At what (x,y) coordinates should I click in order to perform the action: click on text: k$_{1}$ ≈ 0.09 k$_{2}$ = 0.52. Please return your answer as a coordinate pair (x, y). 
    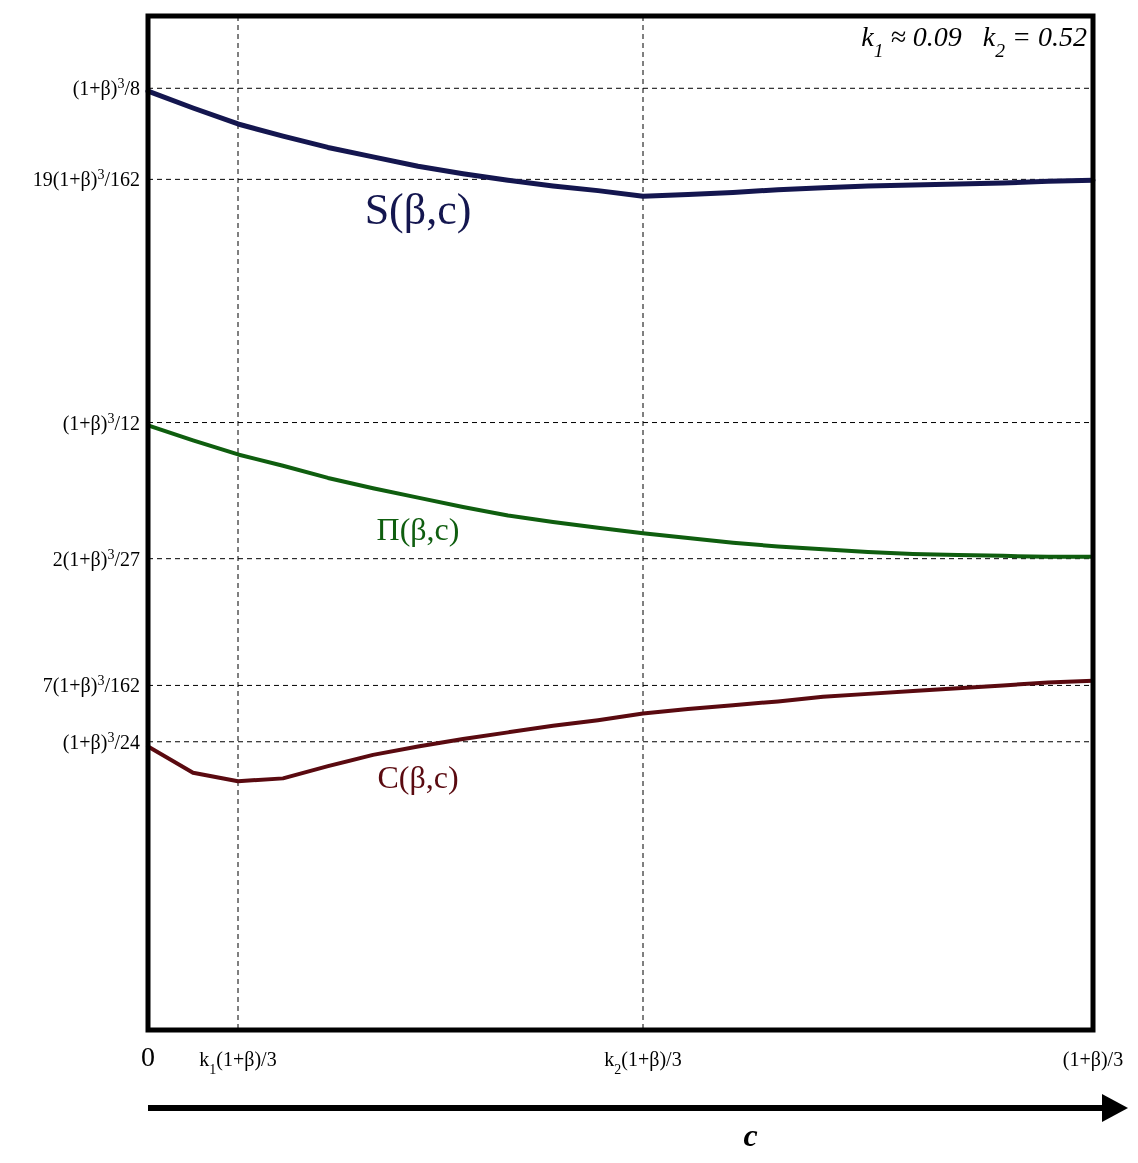
    Looking at the image, I should click on (974, 41).